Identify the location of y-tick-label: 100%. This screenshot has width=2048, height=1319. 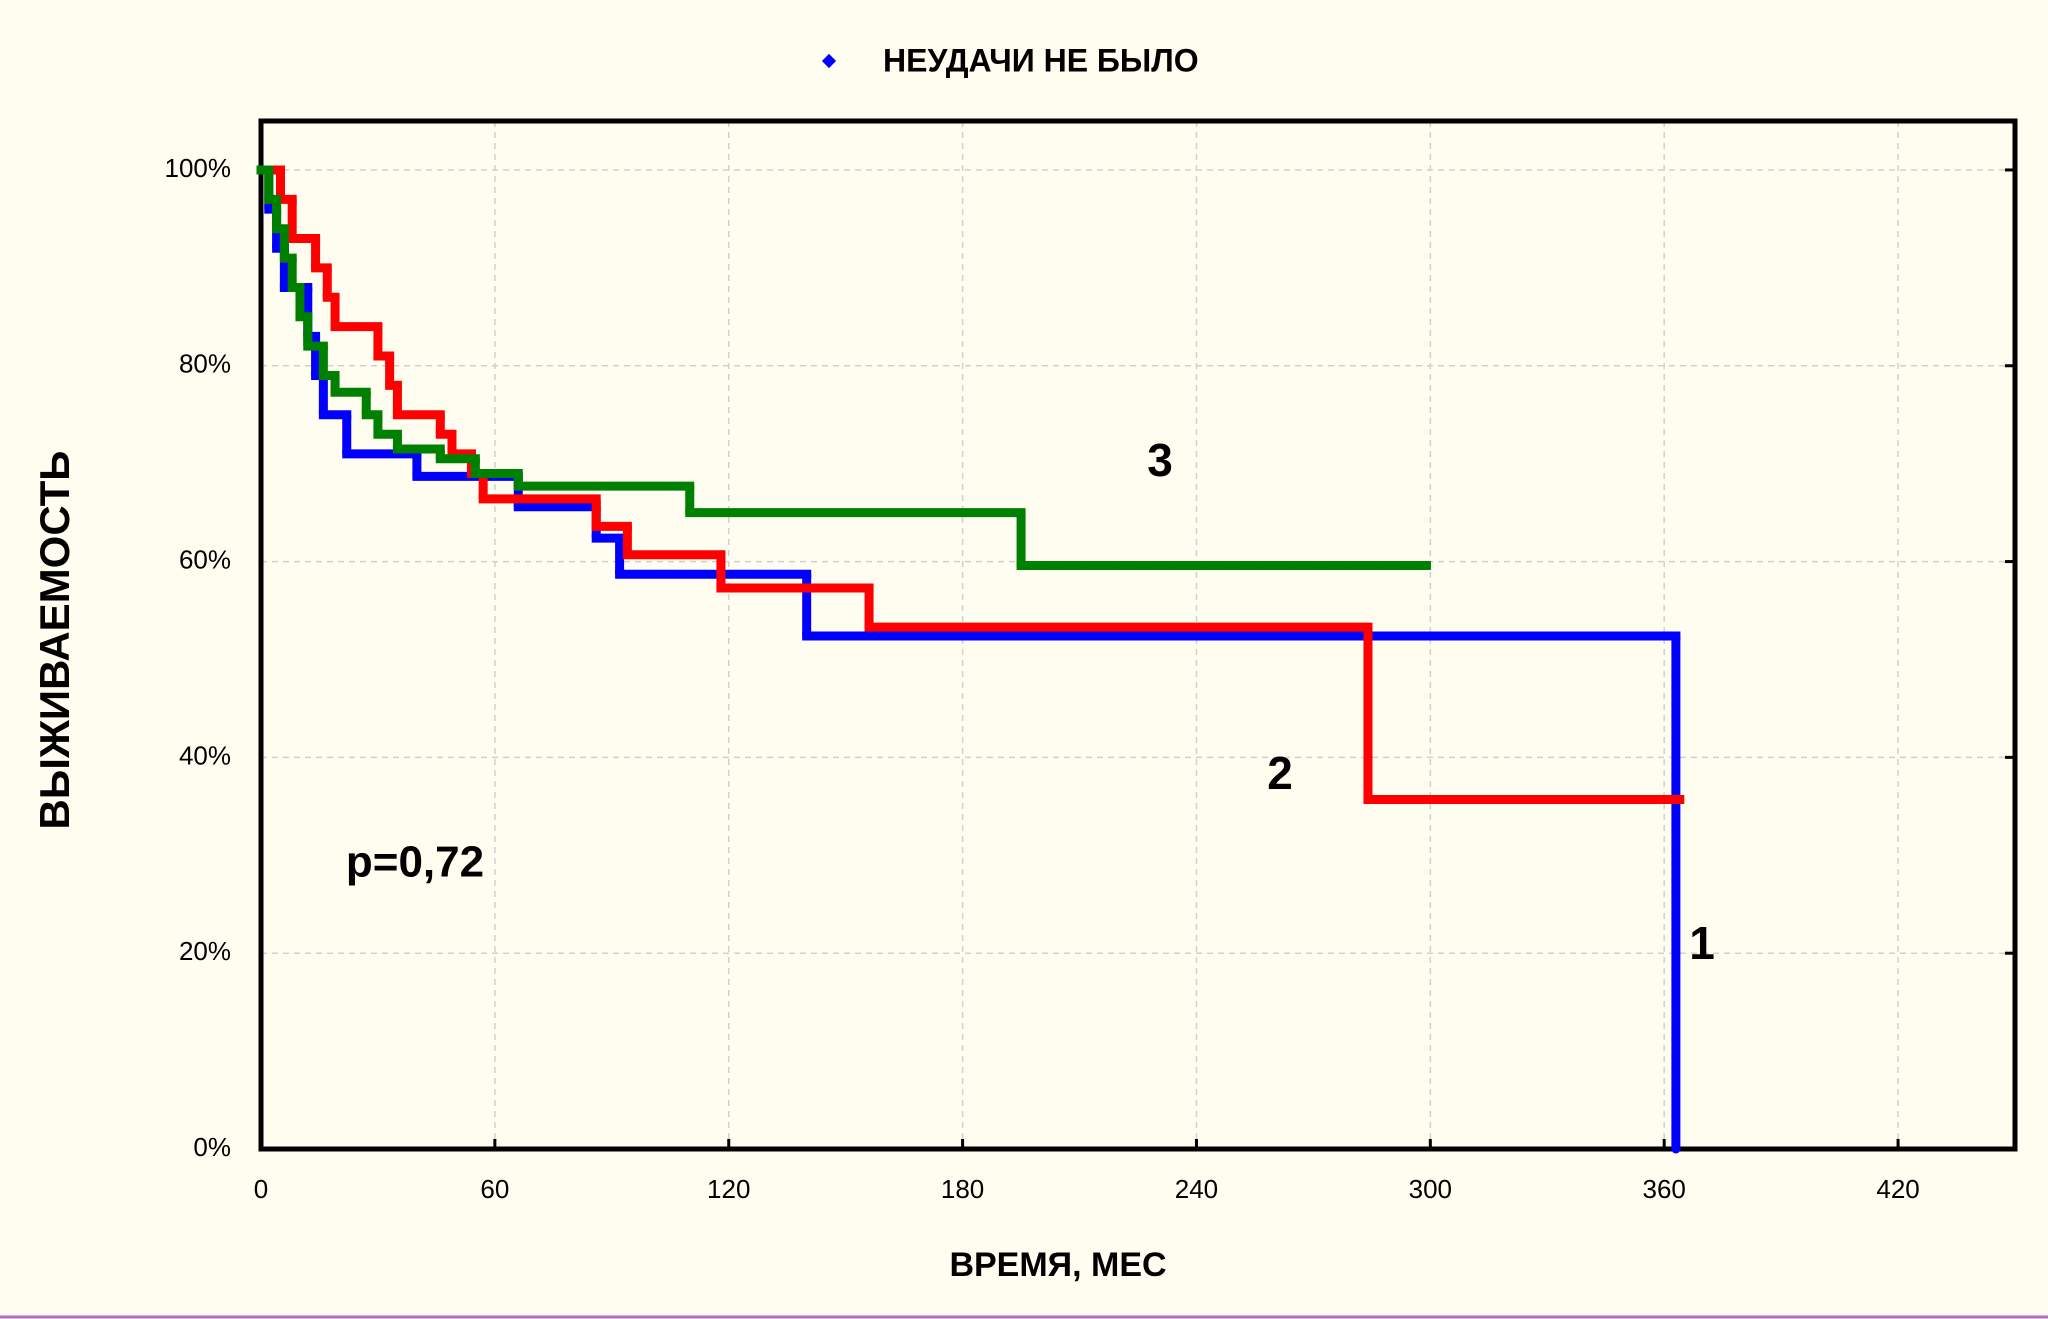
(198, 168).